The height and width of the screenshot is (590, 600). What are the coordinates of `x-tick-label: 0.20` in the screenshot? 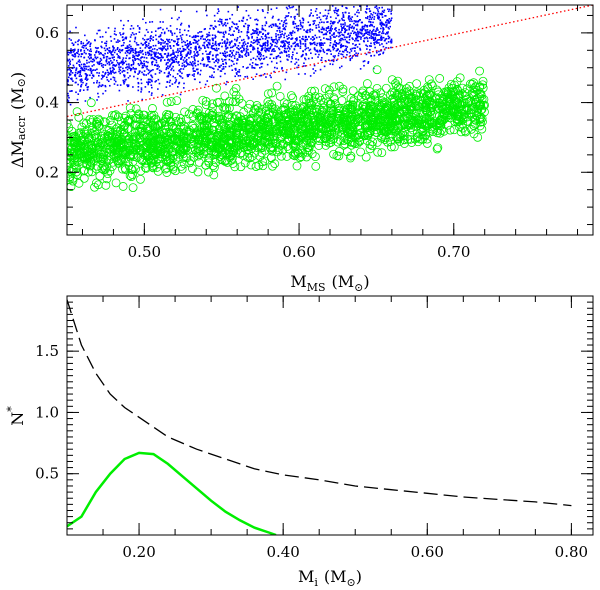 It's located at (138, 552).